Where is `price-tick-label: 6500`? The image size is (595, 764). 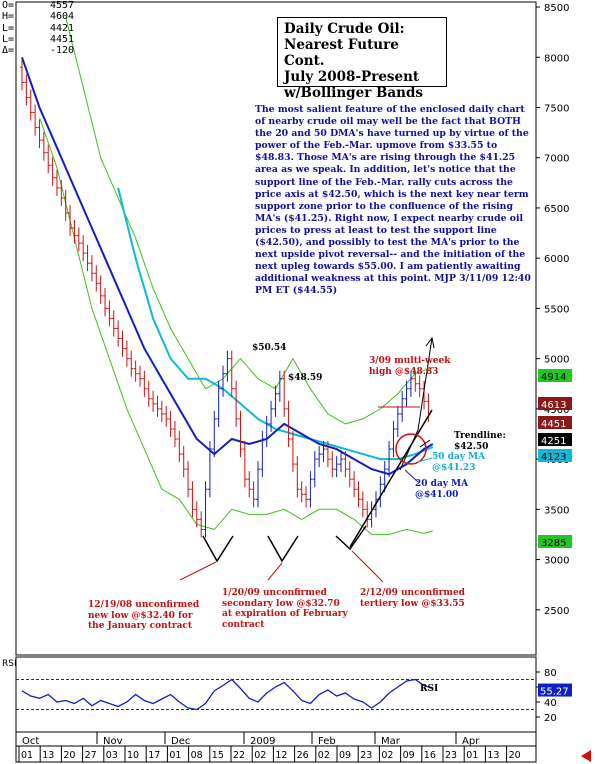 price-tick-label: 6500 is located at coordinates (556, 209).